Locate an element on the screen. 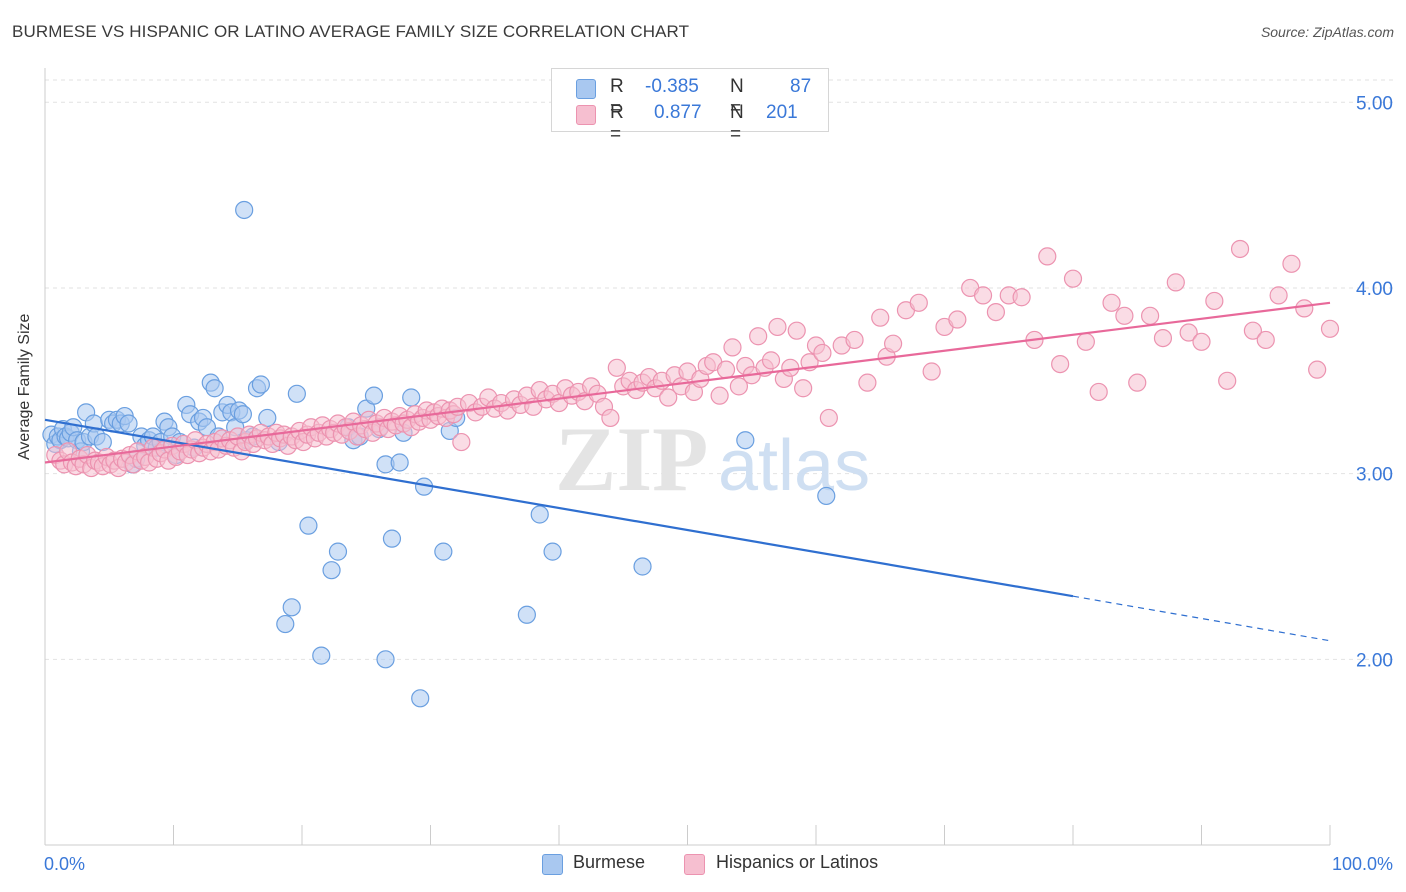  burmese-trend-extension is located at coordinates (1201, 618).